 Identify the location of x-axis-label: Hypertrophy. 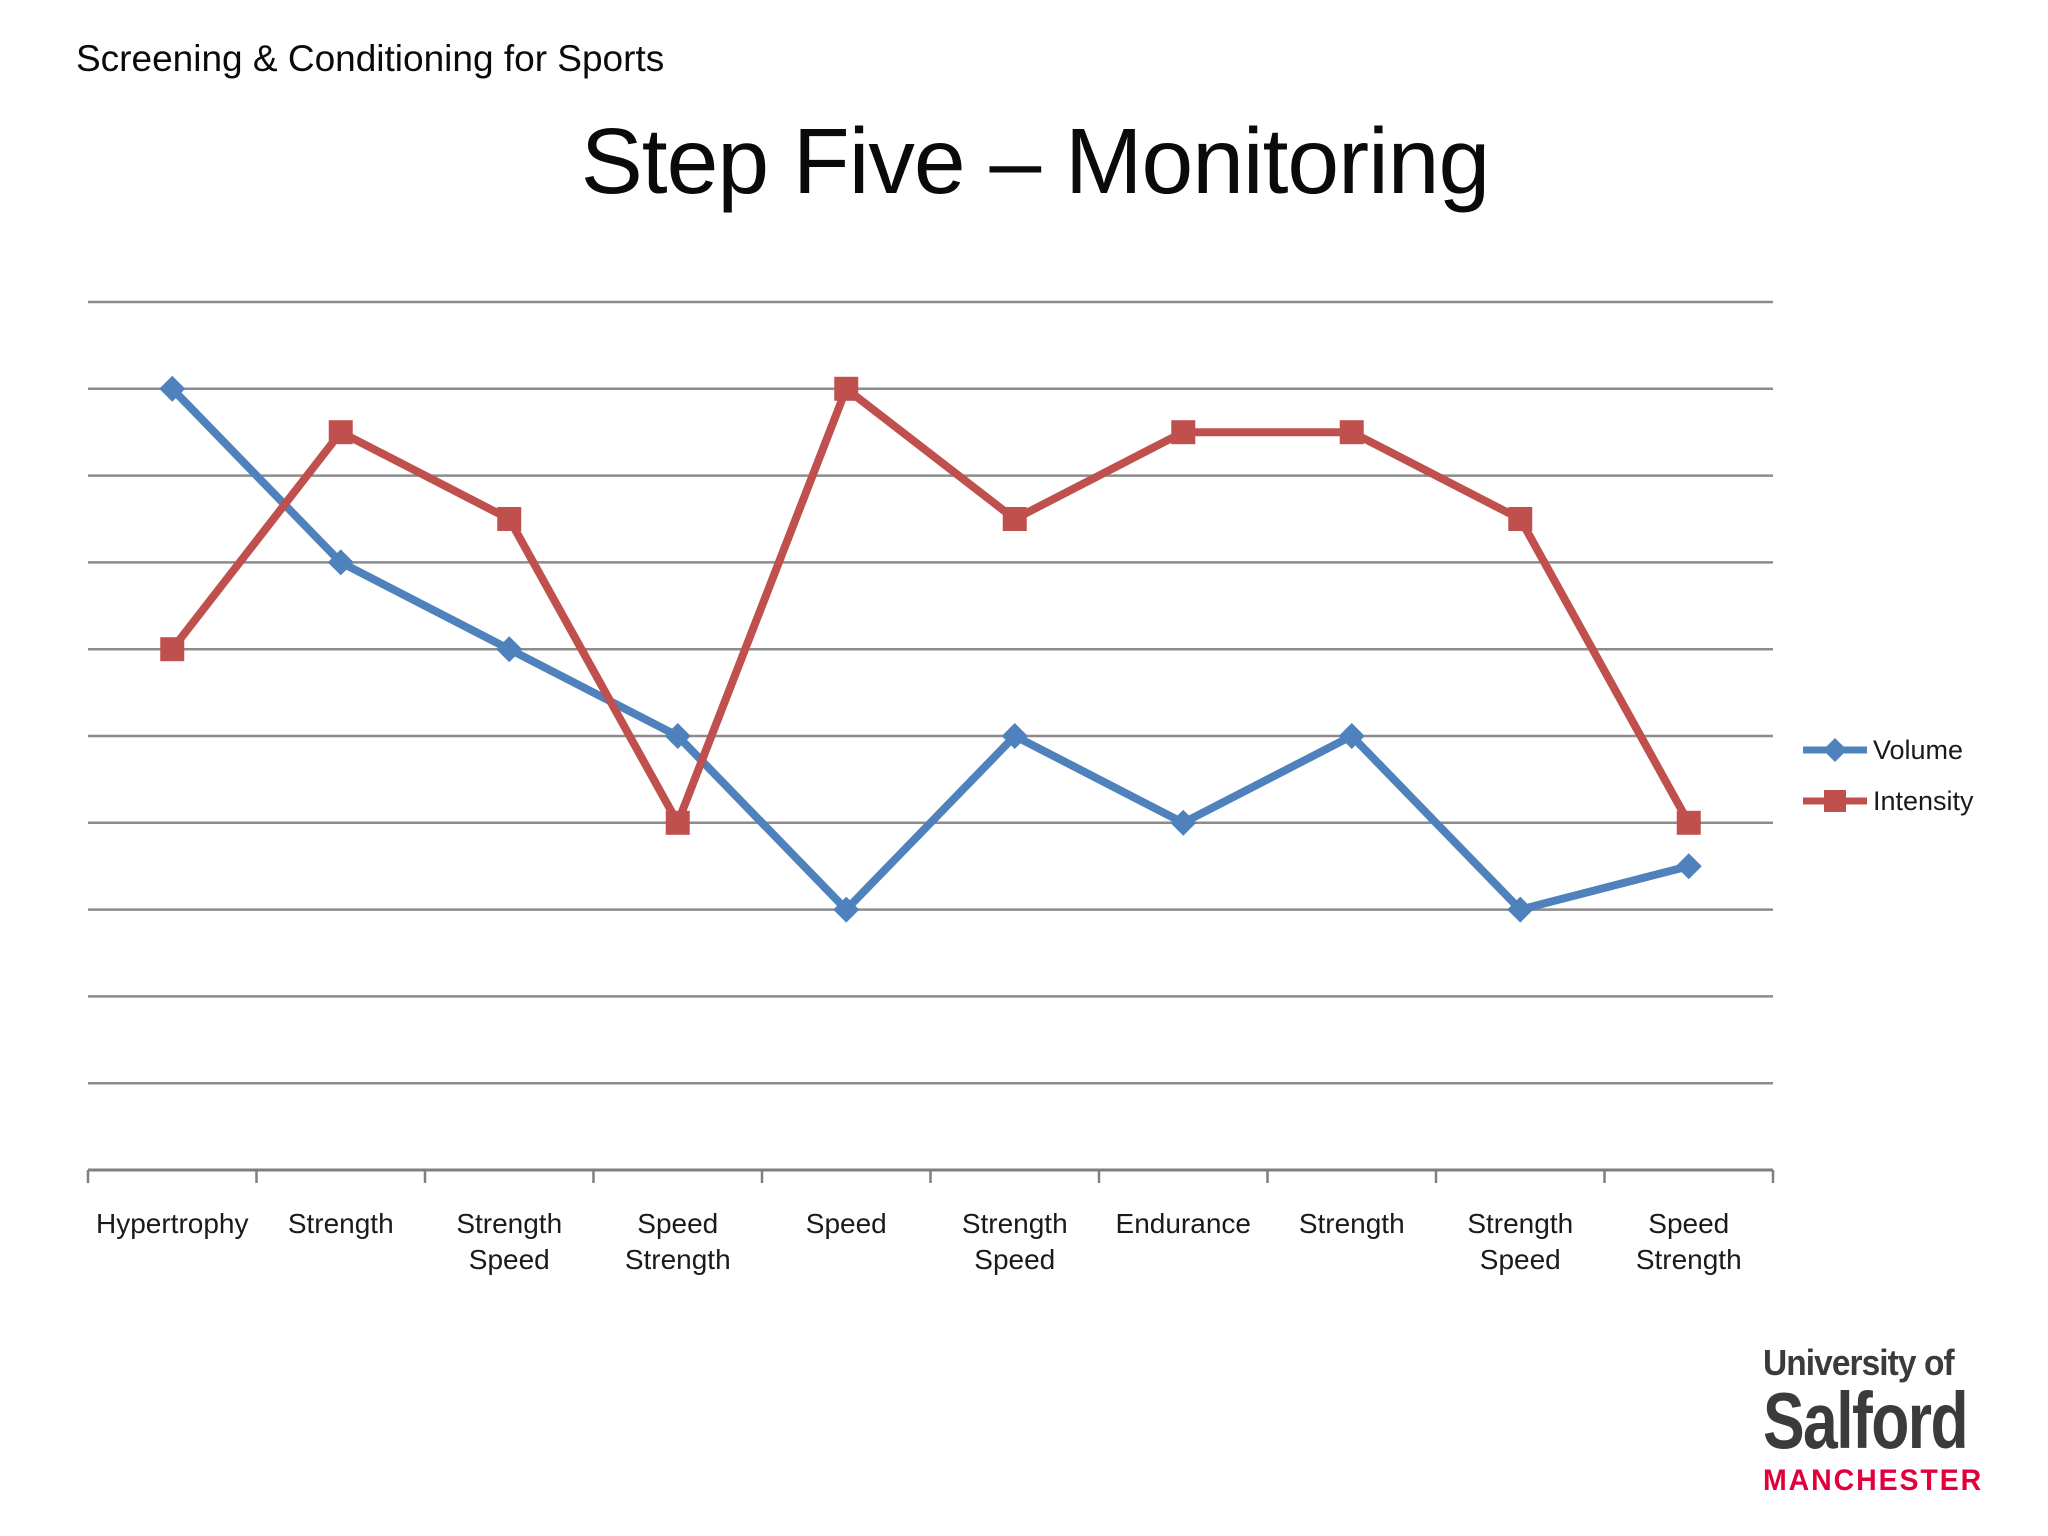
(172, 1223).